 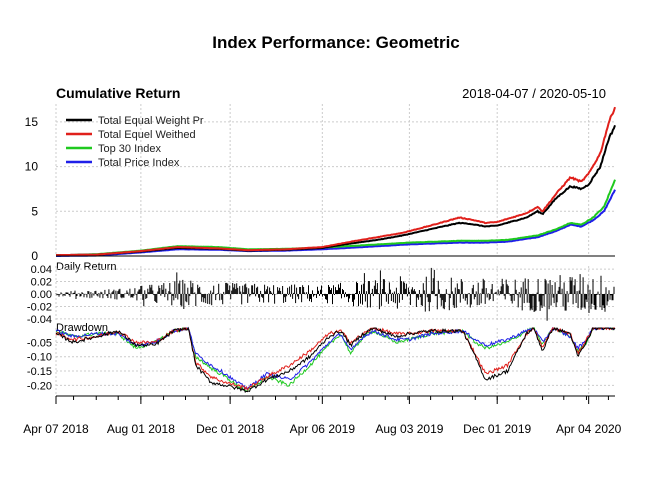 I want to click on y-tick-label-cumulative: 0, so click(x=34, y=256).